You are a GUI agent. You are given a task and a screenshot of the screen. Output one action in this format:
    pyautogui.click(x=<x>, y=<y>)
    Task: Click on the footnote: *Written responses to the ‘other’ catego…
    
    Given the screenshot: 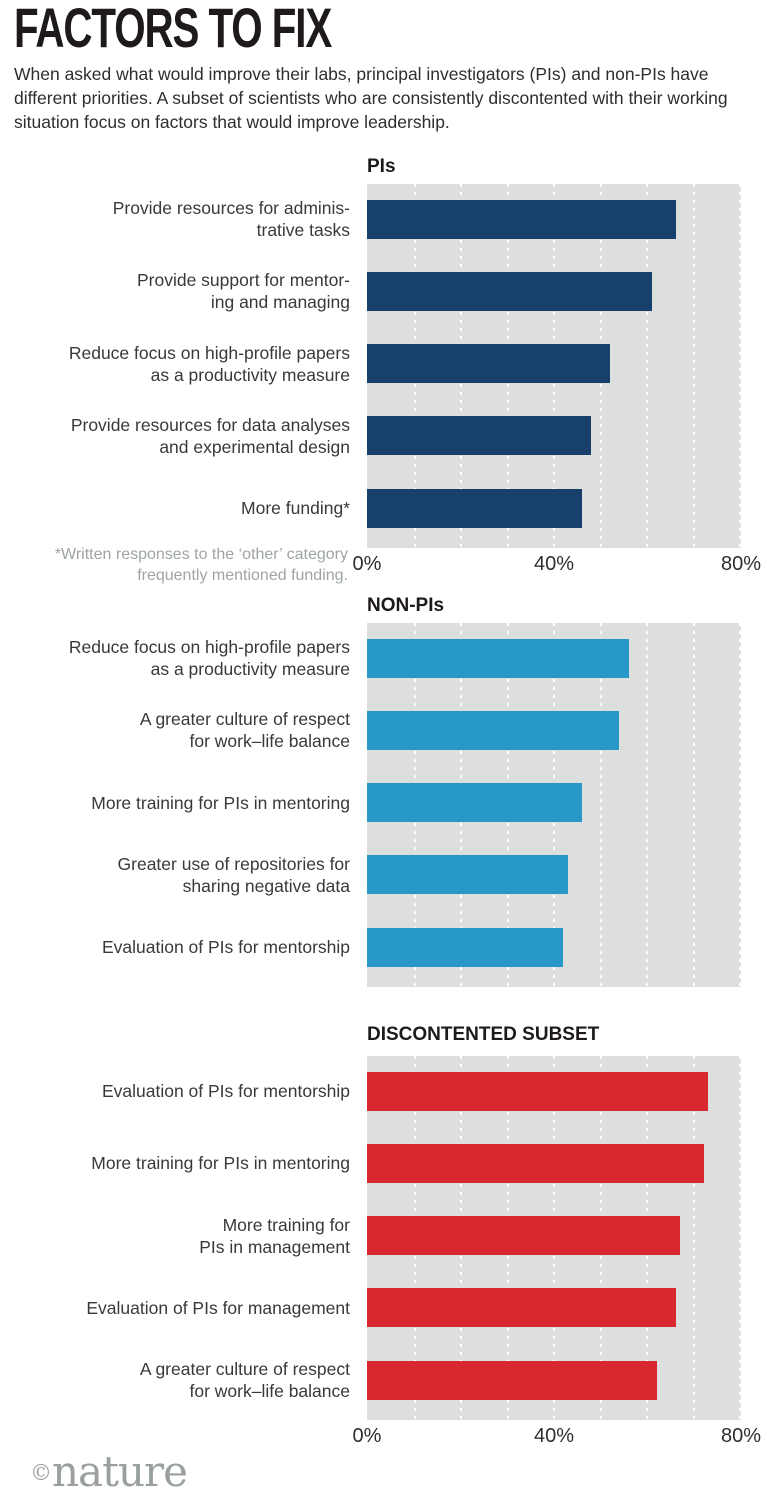 What is the action you would take?
    pyautogui.click(x=201, y=564)
    